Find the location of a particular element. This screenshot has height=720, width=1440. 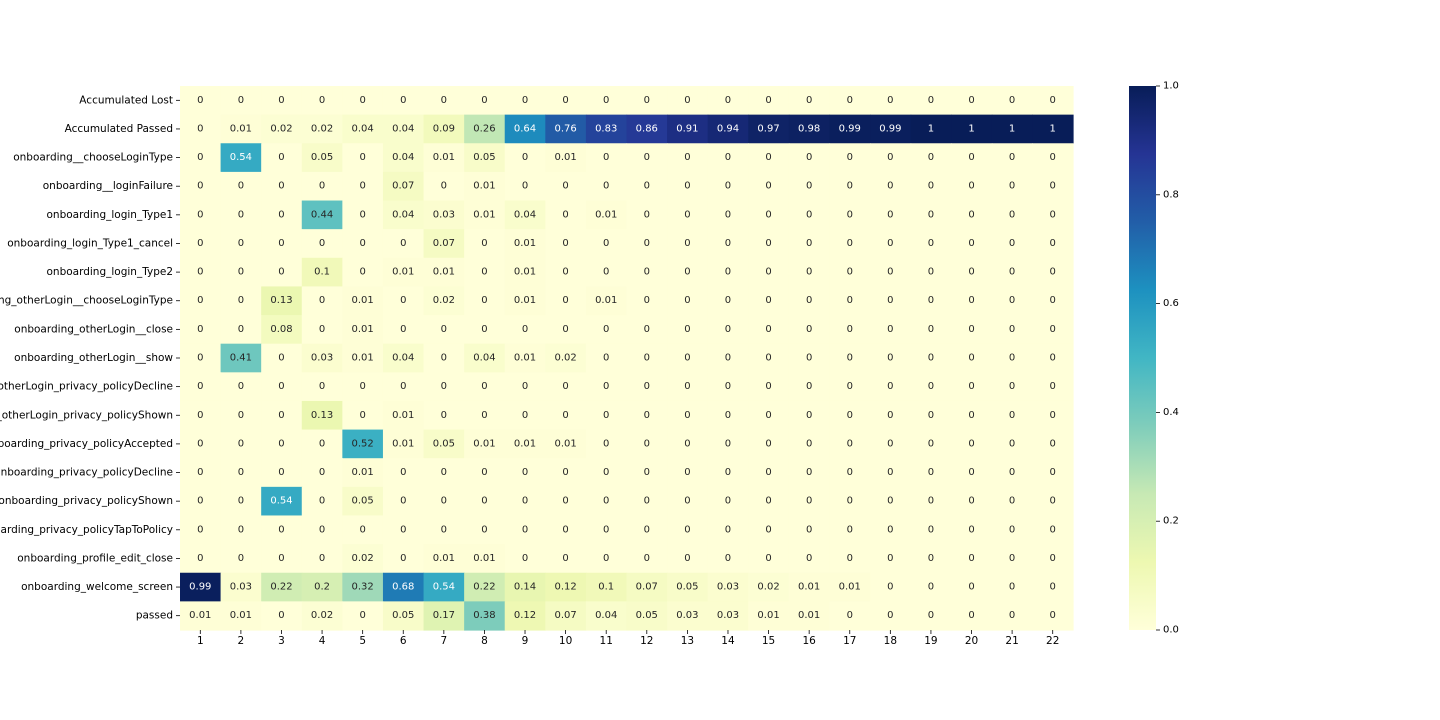

x-tick-label: 4 is located at coordinates (322, 641).